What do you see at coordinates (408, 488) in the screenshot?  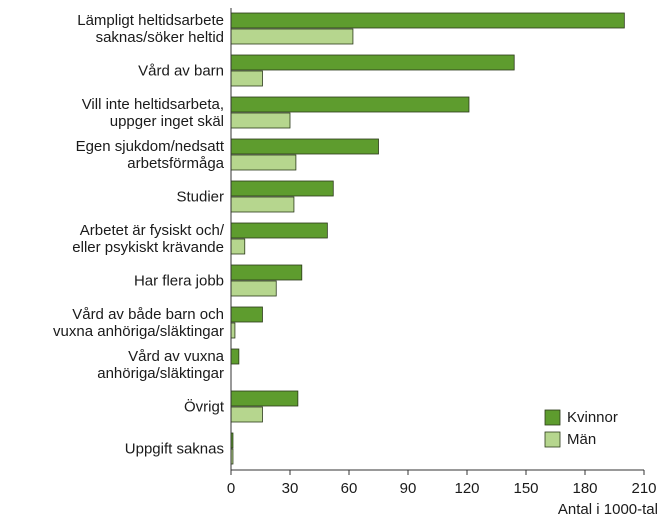 I see `x-tick-label: 90` at bounding box center [408, 488].